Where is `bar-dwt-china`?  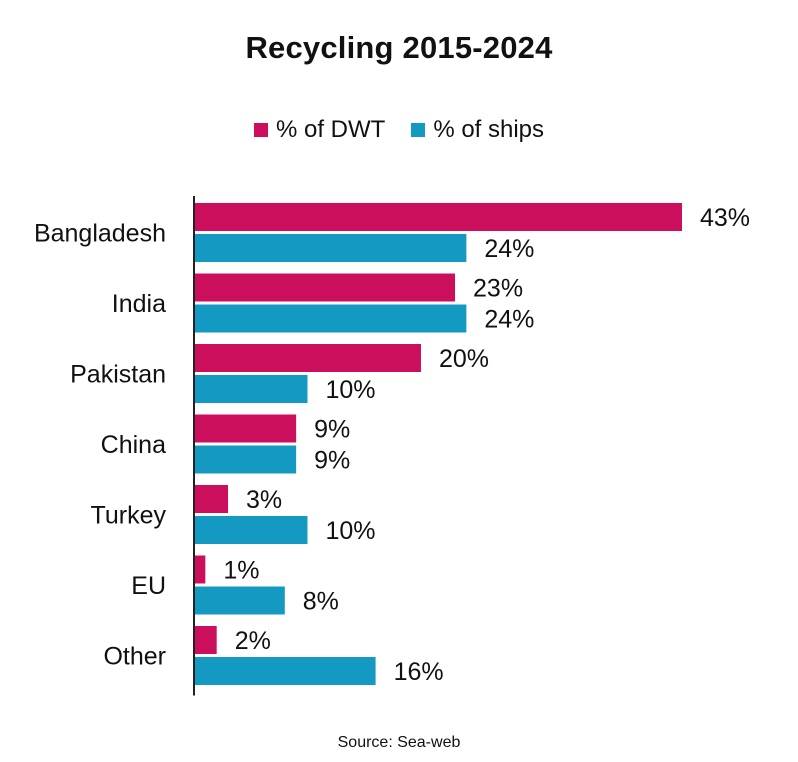 bar-dwt-china is located at coordinates (245, 428).